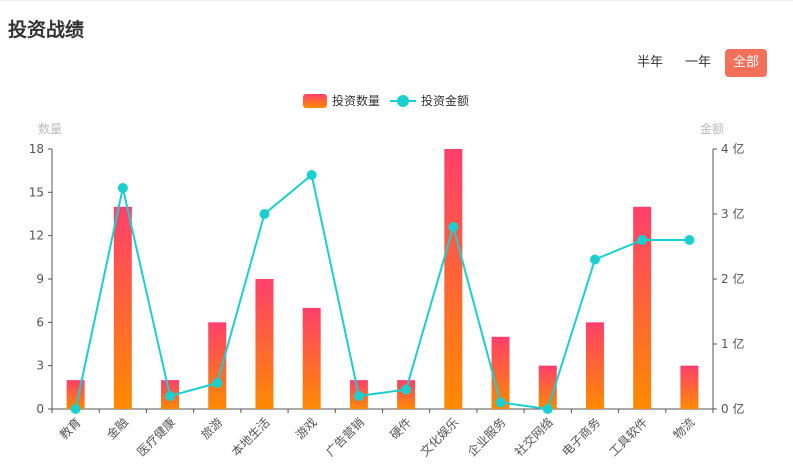 This screenshot has height=473, width=793. What do you see at coordinates (315, 100) in the screenshot?
I see `legend-bar-swatch` at bounding box center [315, 100].